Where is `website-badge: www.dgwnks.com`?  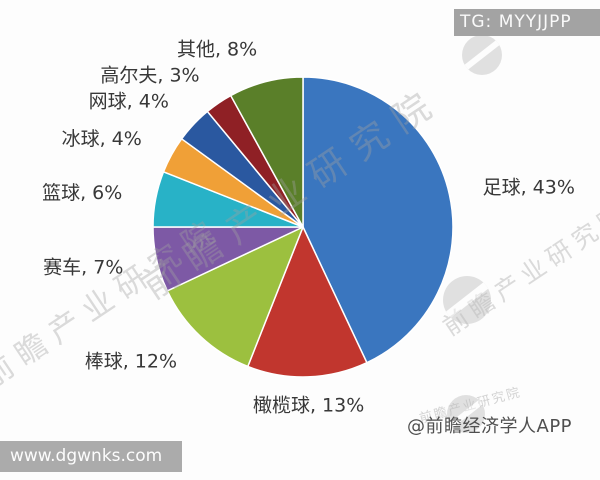 website-badge: www.dgwnks.com is located at coordinates (91, 456).